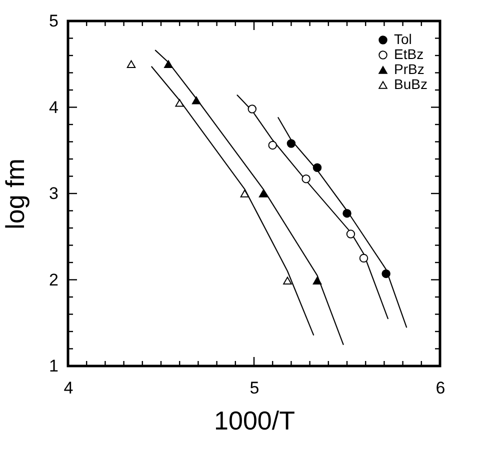 Image resolution: width=484 pixels, height=451 pixels. What do you see at coordinates (53, 366) in the screenshot?
I see `y-tick-label: 1` at bounding box center [53, 366].